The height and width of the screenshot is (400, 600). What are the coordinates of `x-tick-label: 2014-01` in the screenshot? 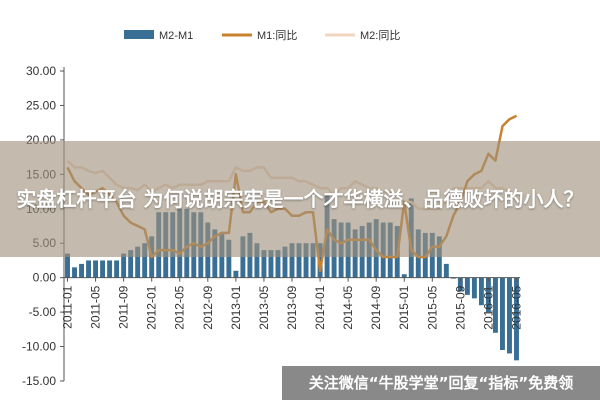 It's located at (320, 307).